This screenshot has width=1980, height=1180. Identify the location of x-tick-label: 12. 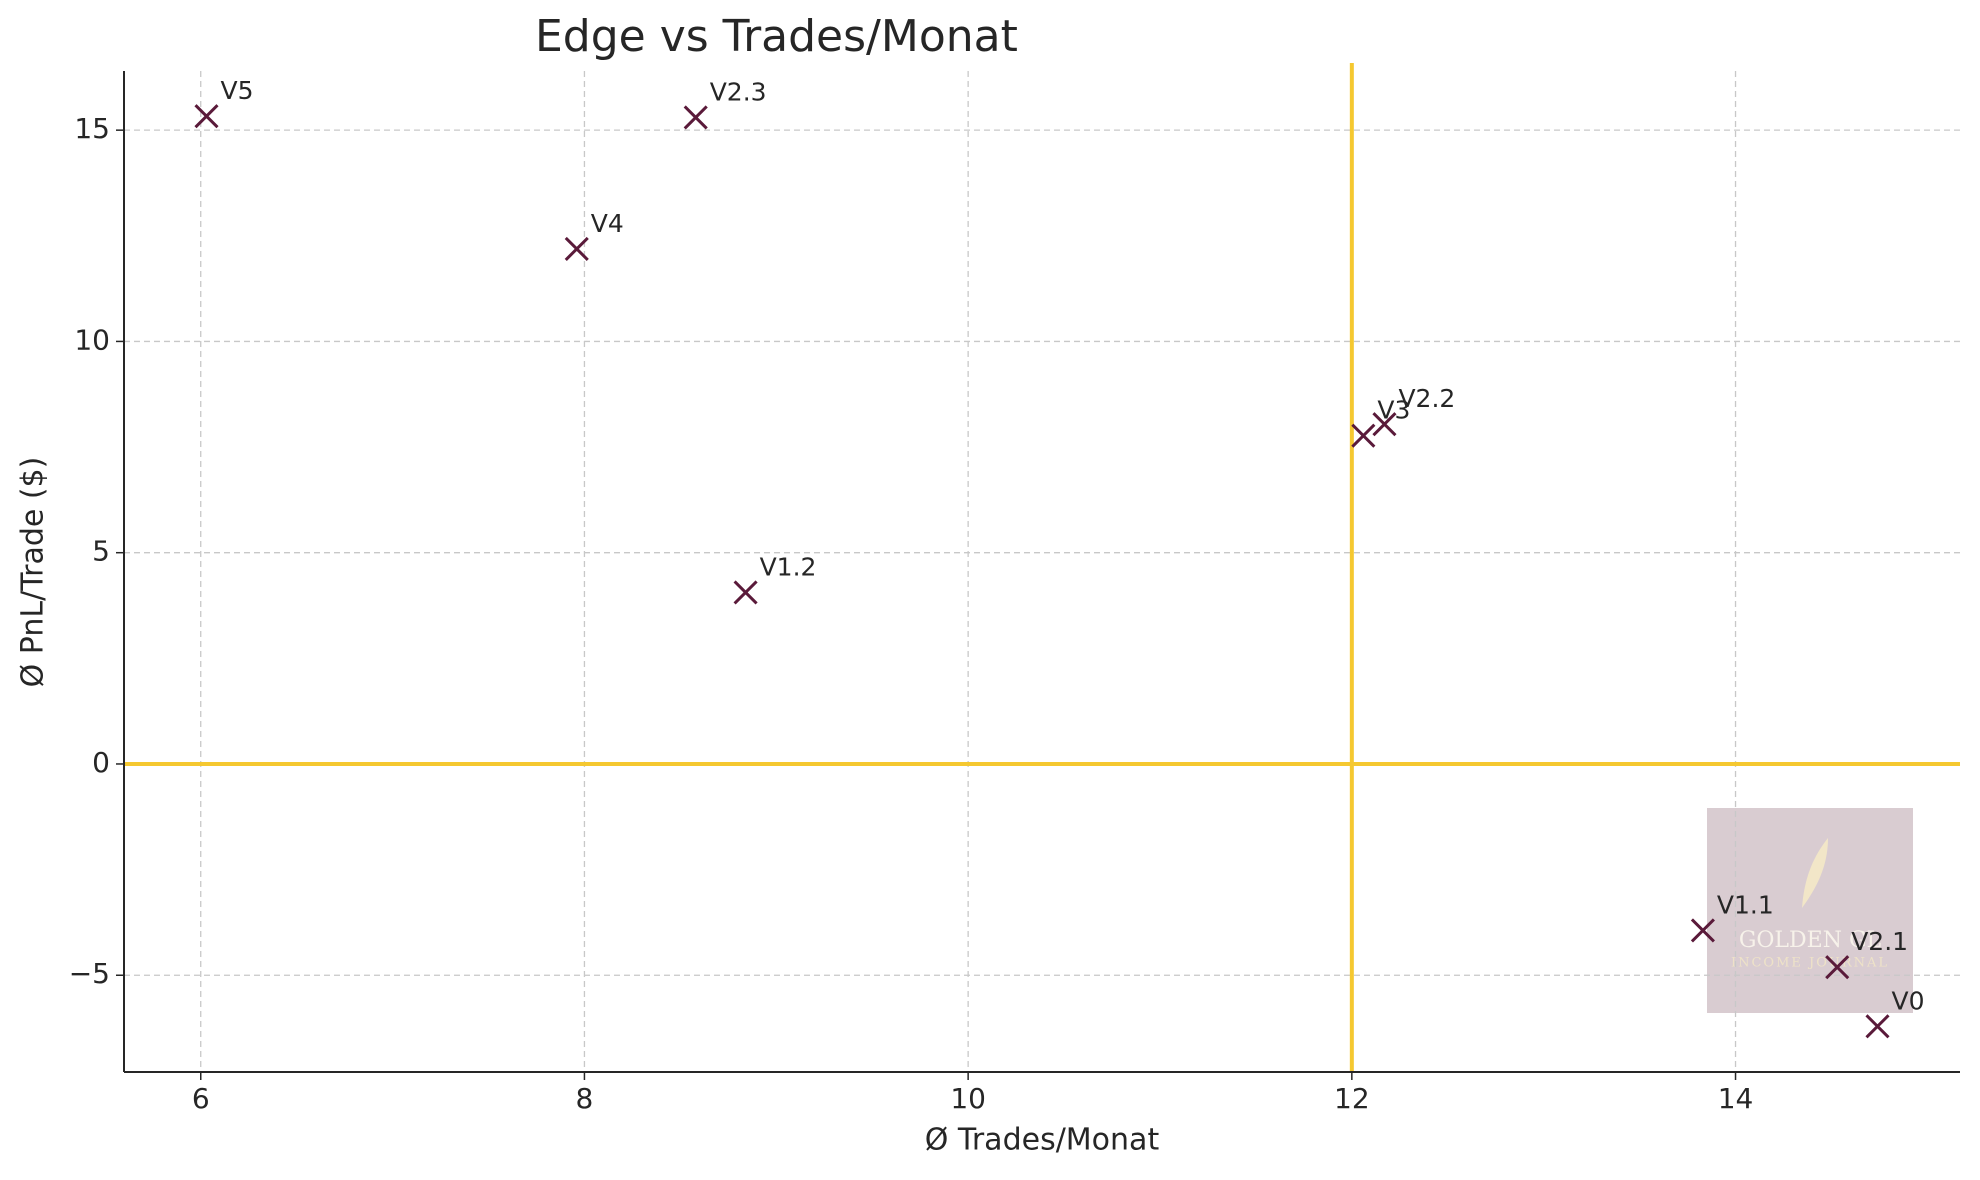
(1352, 1098).